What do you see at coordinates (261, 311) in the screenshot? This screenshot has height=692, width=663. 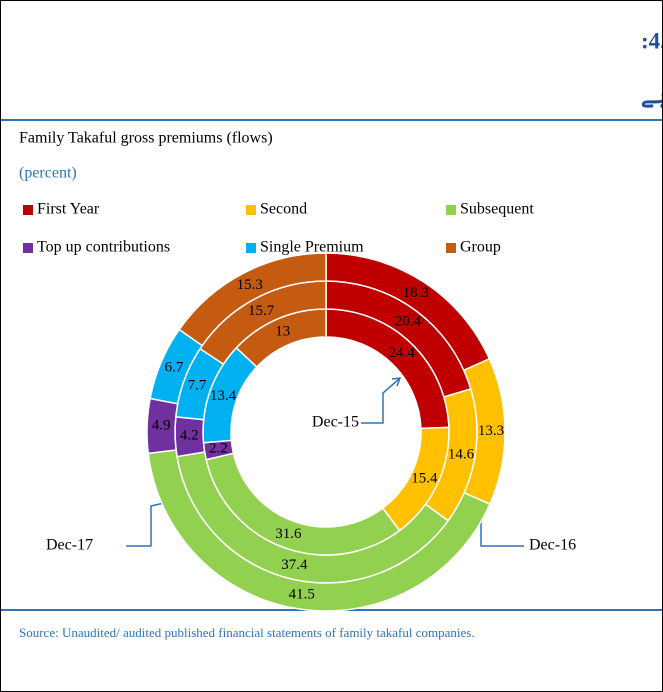 I see `data-label: 15.7` at bounding box center [261, 311].